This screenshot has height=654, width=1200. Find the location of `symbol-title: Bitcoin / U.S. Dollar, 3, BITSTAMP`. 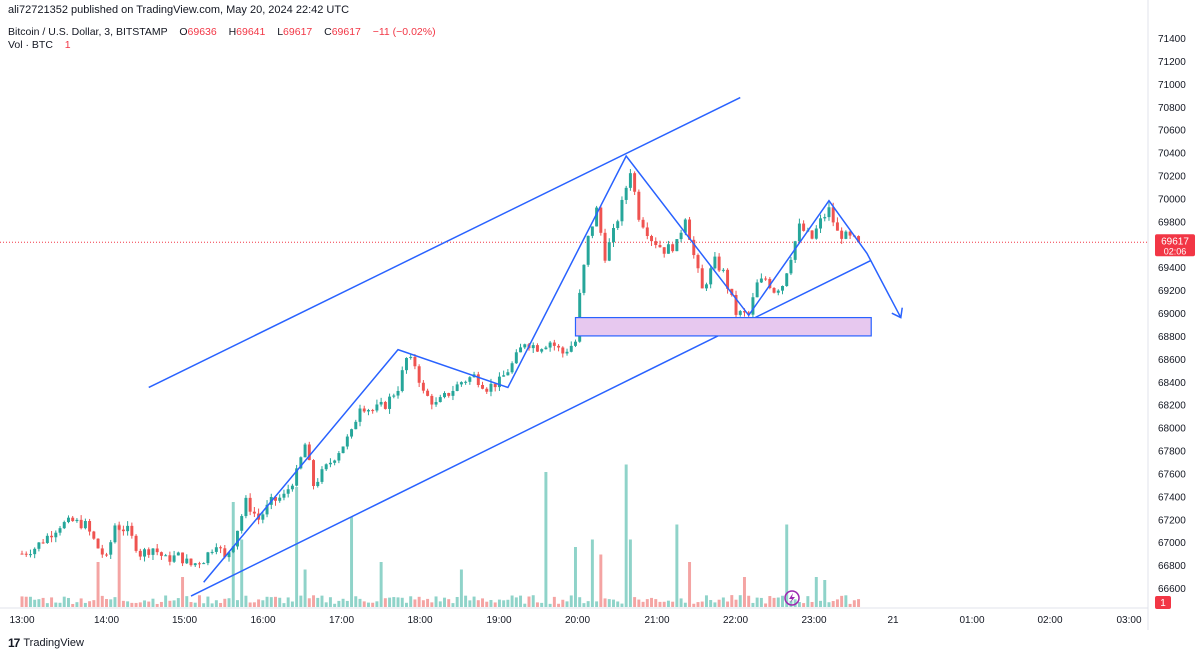

symbol-title: Bitcoin / U.S. Dollar, 3, BITSTAMP is located at coordinates (88, 32).